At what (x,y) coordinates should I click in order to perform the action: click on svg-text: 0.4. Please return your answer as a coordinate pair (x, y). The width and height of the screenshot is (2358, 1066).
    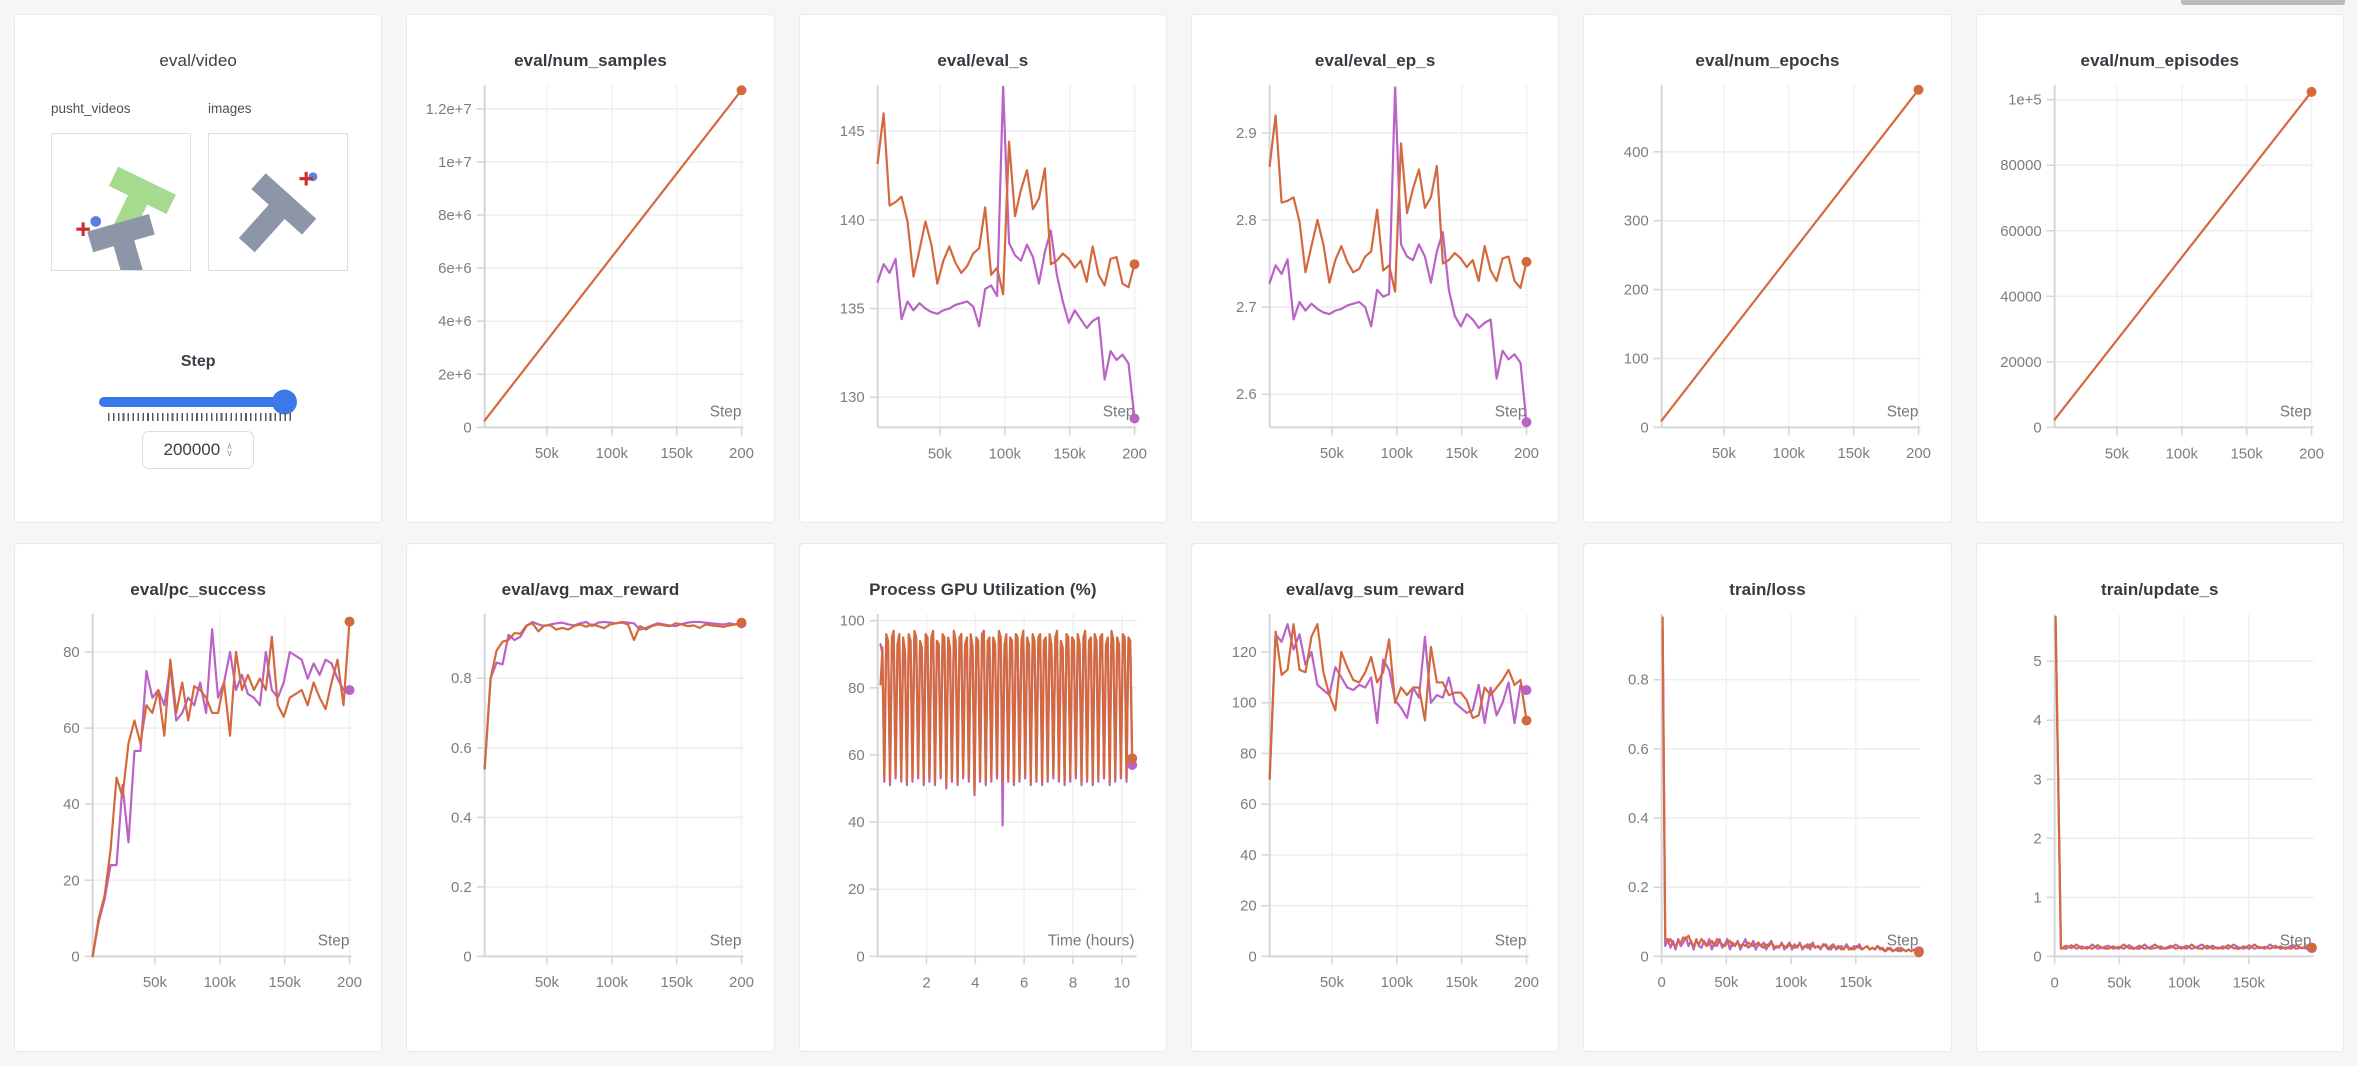
    Looking at the image, I should click on (1638, 818).